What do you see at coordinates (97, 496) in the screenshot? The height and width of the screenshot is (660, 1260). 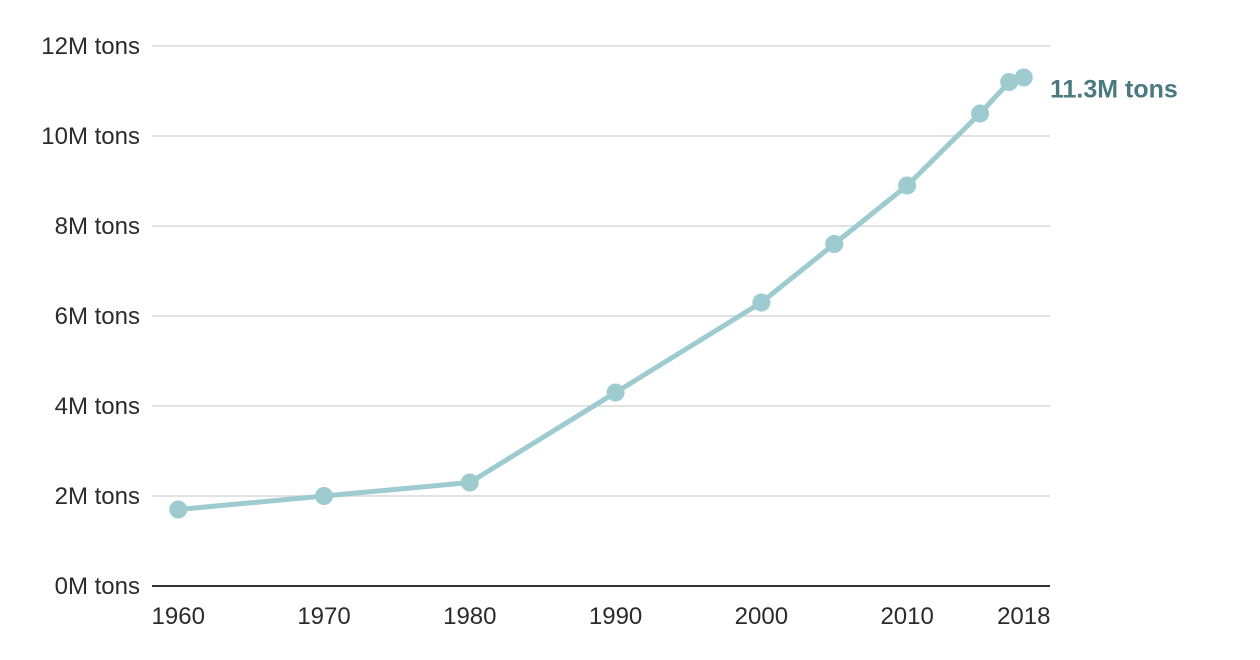 I see `y-tick-label: 2M tons` at bounding box center [97, 496].